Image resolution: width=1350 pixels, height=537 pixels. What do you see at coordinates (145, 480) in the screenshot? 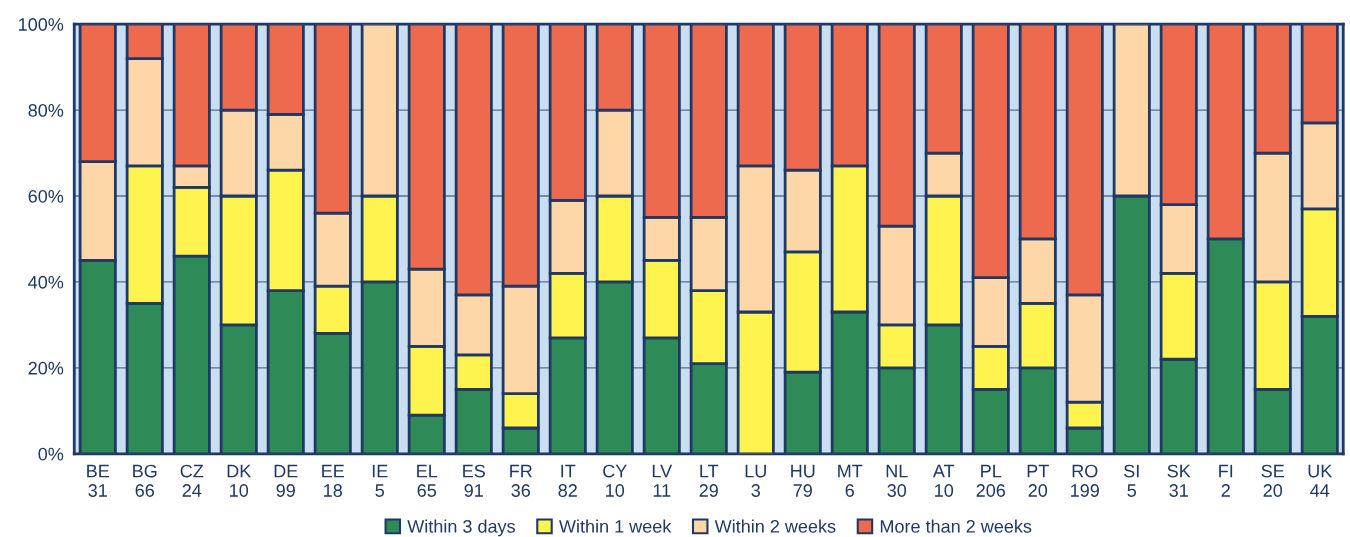
I see `x-tick-label: BG 66` at bounding box center [145, 480].